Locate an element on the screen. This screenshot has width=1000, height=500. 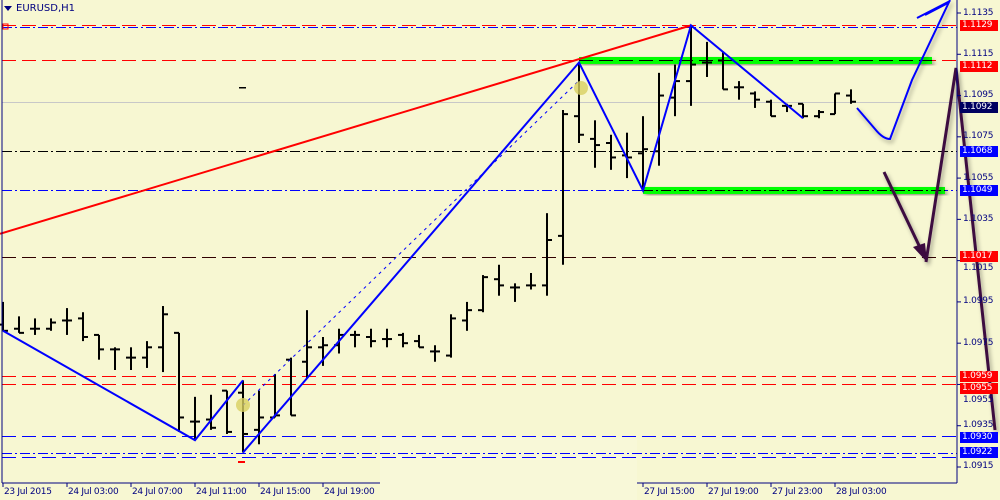
forecast-arrow-down is located at coordinates (904, 215).